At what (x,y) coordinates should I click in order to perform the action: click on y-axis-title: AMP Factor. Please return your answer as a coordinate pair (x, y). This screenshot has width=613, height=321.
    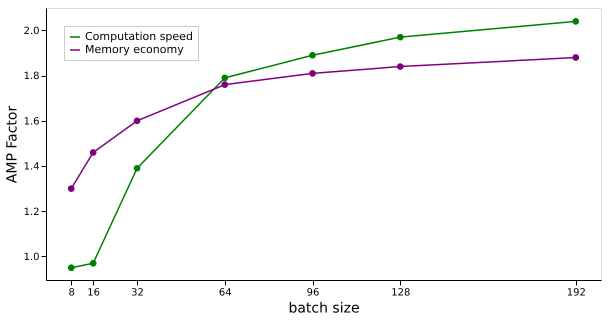
    Looking at the image, I should click on (12, 145).